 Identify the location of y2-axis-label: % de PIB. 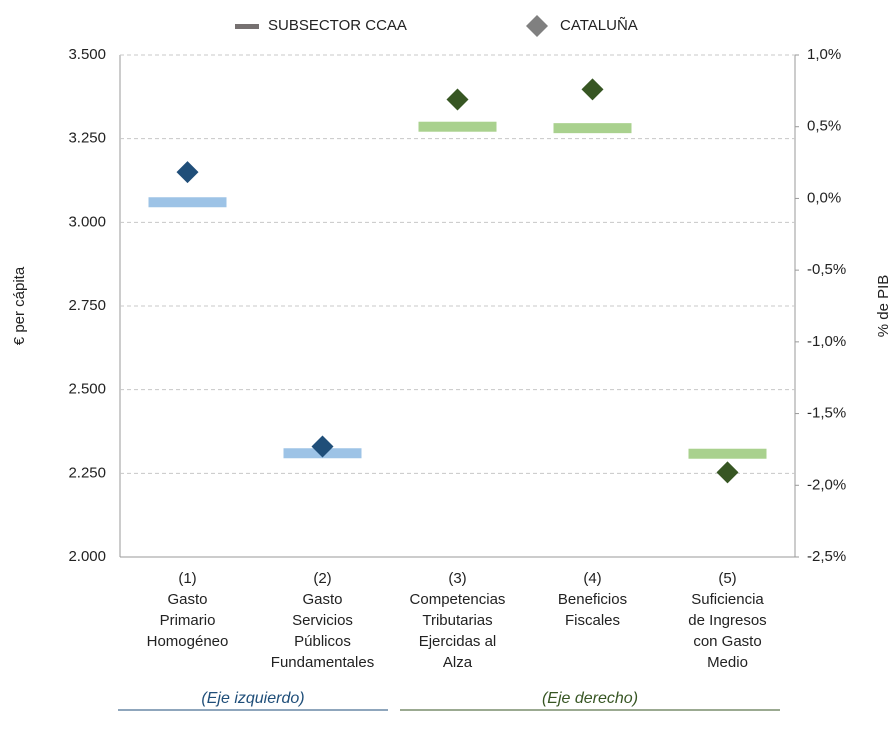
(883, 306).